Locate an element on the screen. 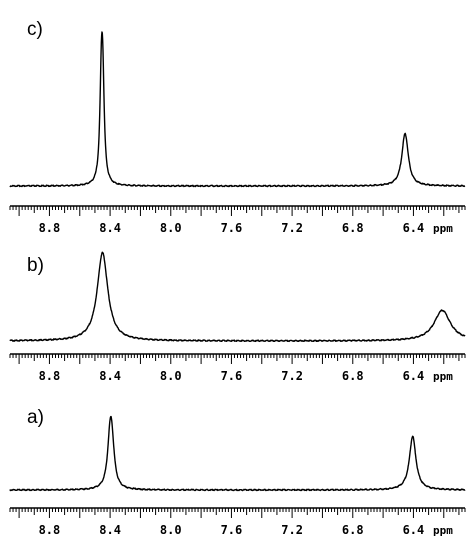 The width and height of the screenshot is (475, 550). x-tick-label-c: 8.0 is located at coordinates (171, 228).